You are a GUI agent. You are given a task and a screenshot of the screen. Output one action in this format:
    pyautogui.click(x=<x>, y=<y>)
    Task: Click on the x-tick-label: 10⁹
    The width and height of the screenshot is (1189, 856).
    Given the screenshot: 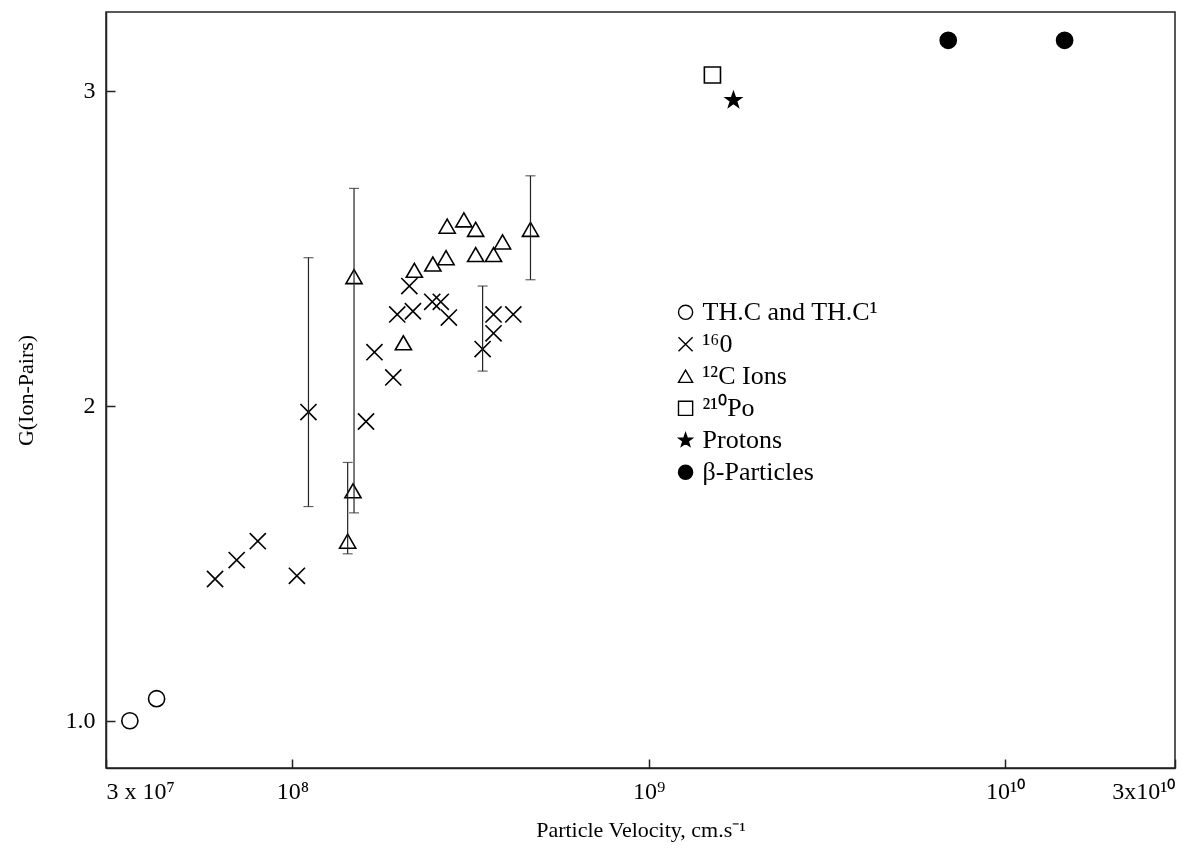 What is the action you would take?
    pyautogui.click(x=649, y=790)
    